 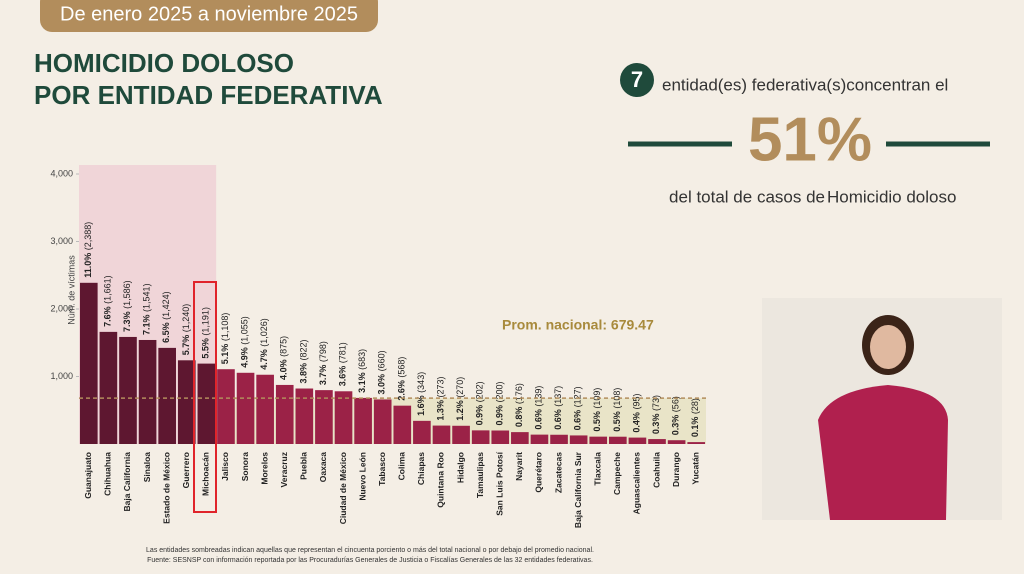 What do you see at coordinates (500, 483) in the screenshot?
I see `x-tick-label: San Luis Potosí` at bounding box center [500, 483].